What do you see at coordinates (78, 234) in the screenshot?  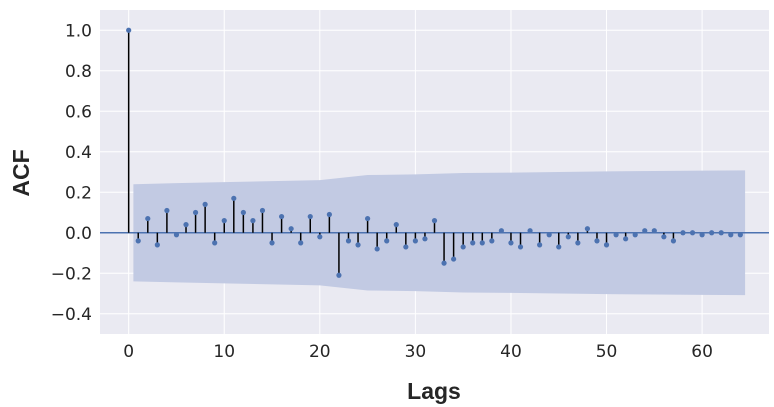 I see `y-tick-label: 0.0` at bounding box center [78, 234].